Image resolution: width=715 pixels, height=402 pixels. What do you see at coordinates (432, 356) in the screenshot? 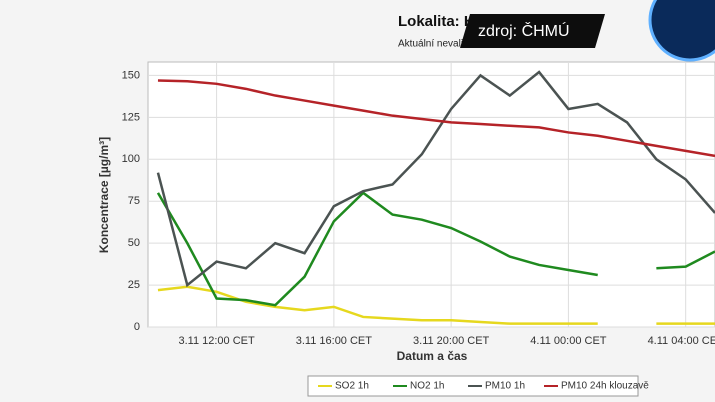
I see `x-axis-label: Datum a čas` at bounding box center [432, 356].